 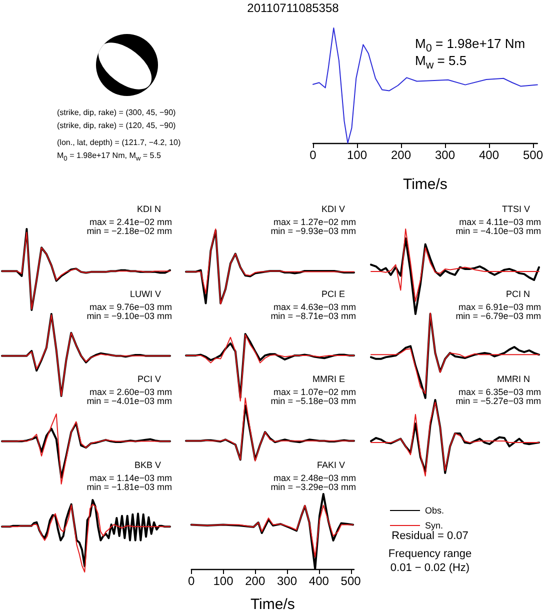 What do you see at coordinates (430, 536) in the screenshot?
I see `text: Residual = 0.07` at bounding box center [430, 536].